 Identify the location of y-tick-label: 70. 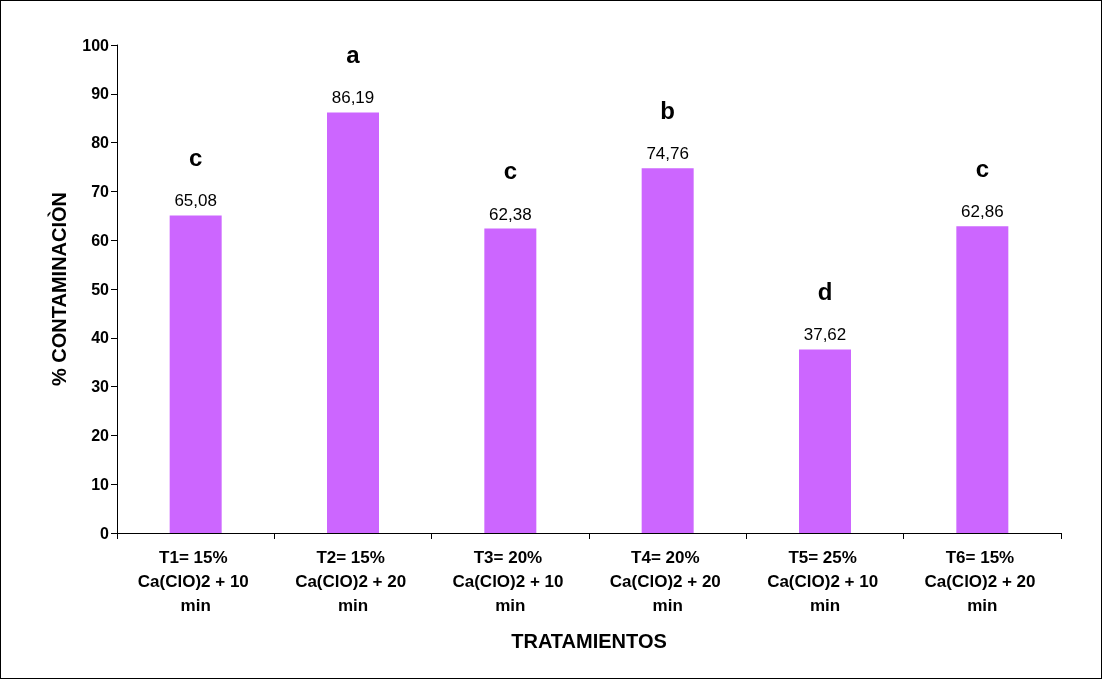
(100, 191).